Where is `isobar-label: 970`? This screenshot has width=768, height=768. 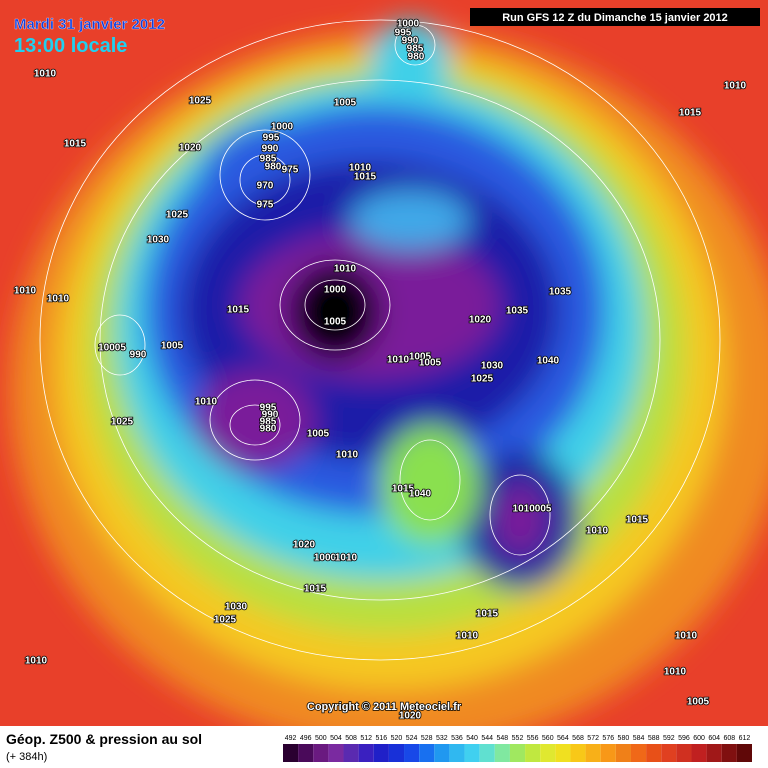
isobar-label: 970 is located at coordinates (265, 186).